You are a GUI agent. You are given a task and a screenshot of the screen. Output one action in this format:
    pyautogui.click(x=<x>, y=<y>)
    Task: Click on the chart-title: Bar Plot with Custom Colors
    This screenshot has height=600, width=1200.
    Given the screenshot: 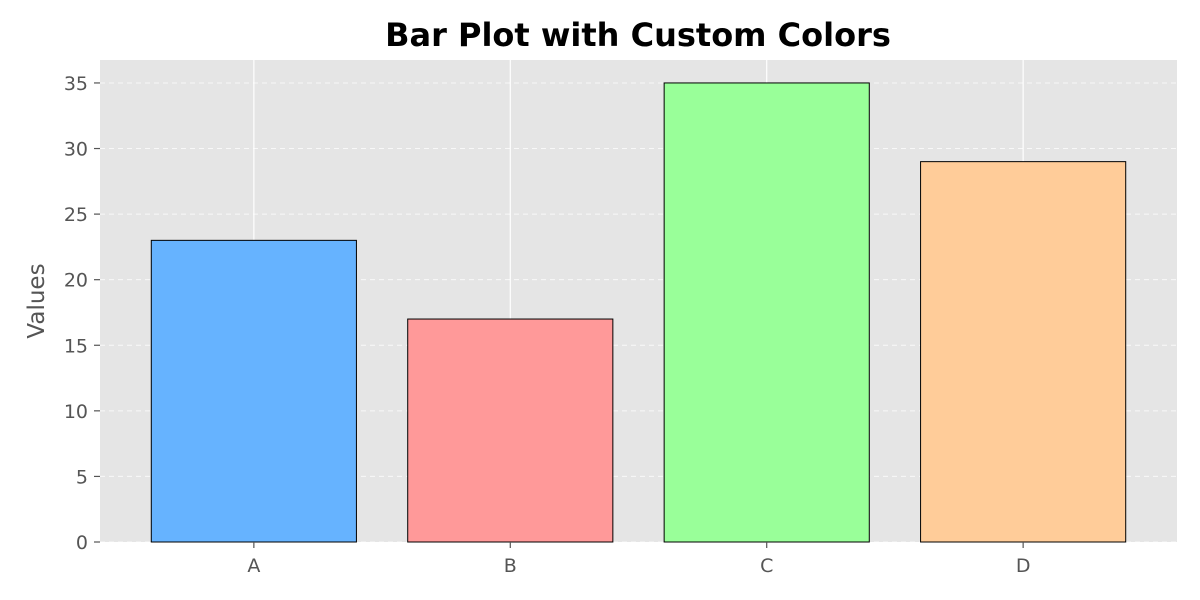 What is the action you would take?
    pyautogui.click(x=638, y=35)
    